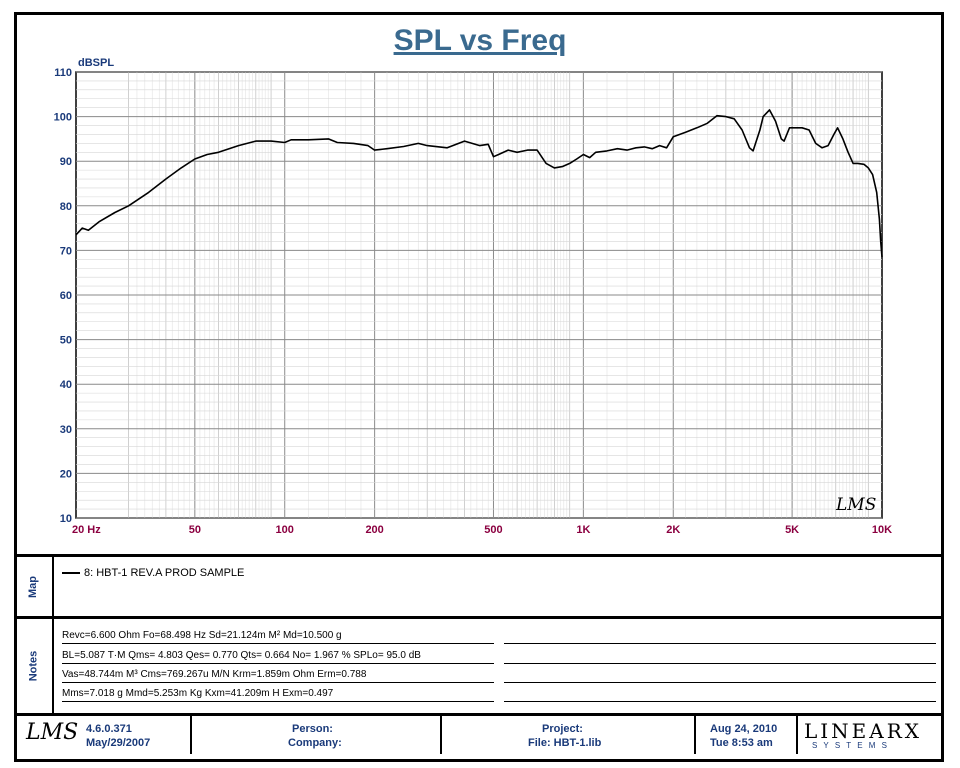 The width and height of the screenshot is (960, 768). I want to click on y-tick-labels: 110 100 90 80 70 60 50 40 30 20 10, so click(63, 296).